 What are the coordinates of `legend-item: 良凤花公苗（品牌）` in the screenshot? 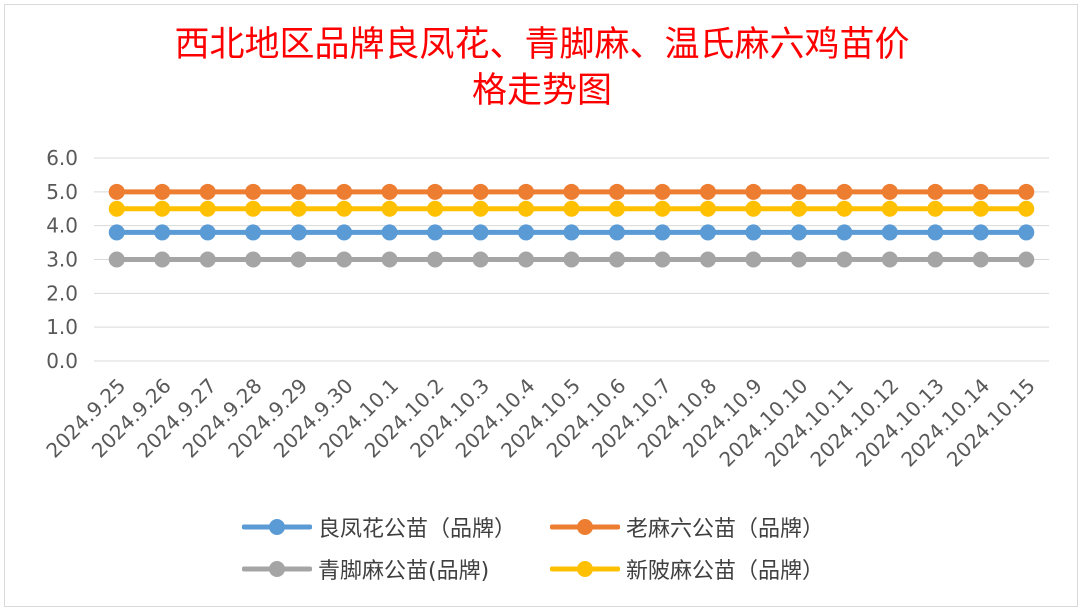 It's located at (379, 527).